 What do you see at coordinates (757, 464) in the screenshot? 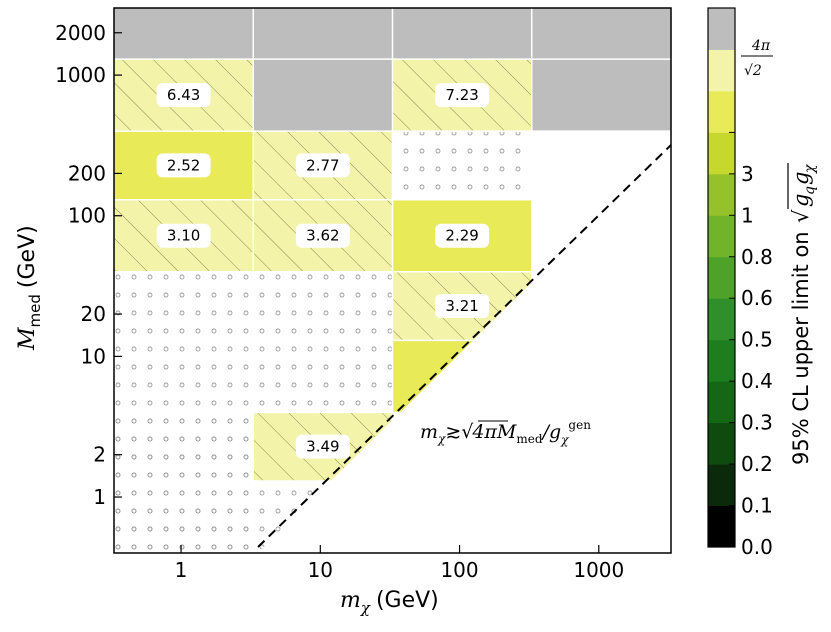
I see `colorbar-tick-label: 0.2` at bounding box center [757, 464].